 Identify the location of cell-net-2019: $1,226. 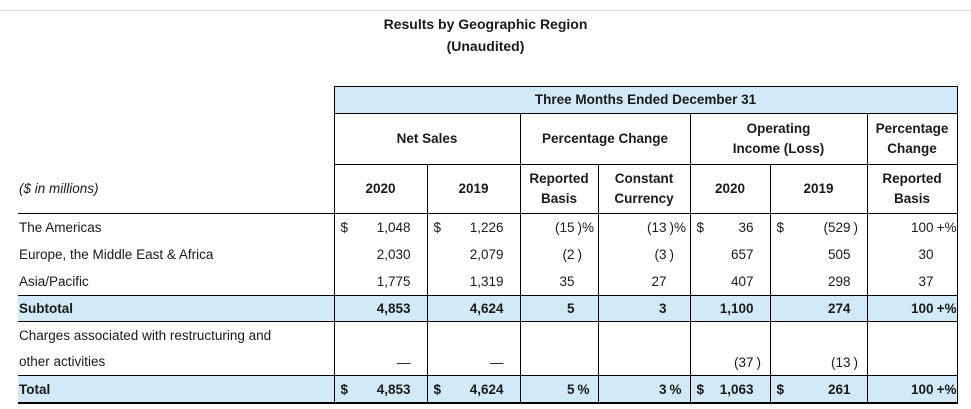
(473, 227).